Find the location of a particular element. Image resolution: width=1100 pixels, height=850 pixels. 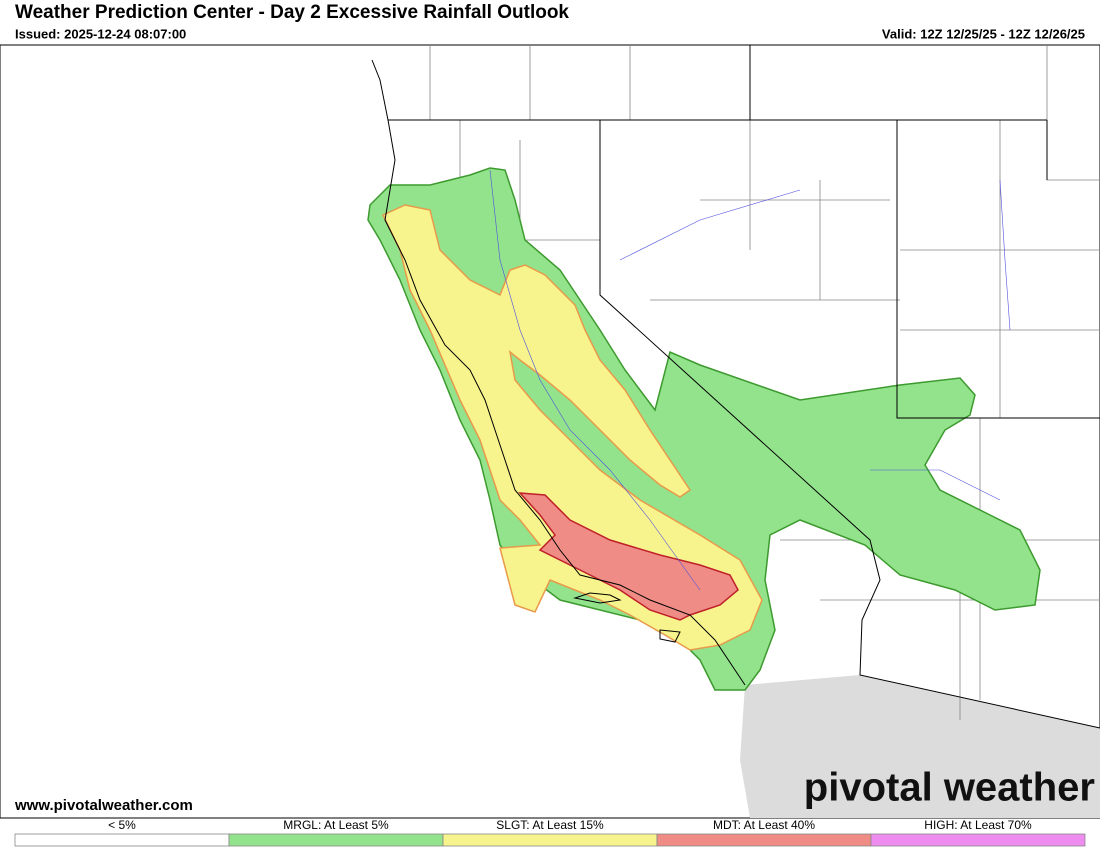

legend-label: < 5% is located at coordinates (122, 825).